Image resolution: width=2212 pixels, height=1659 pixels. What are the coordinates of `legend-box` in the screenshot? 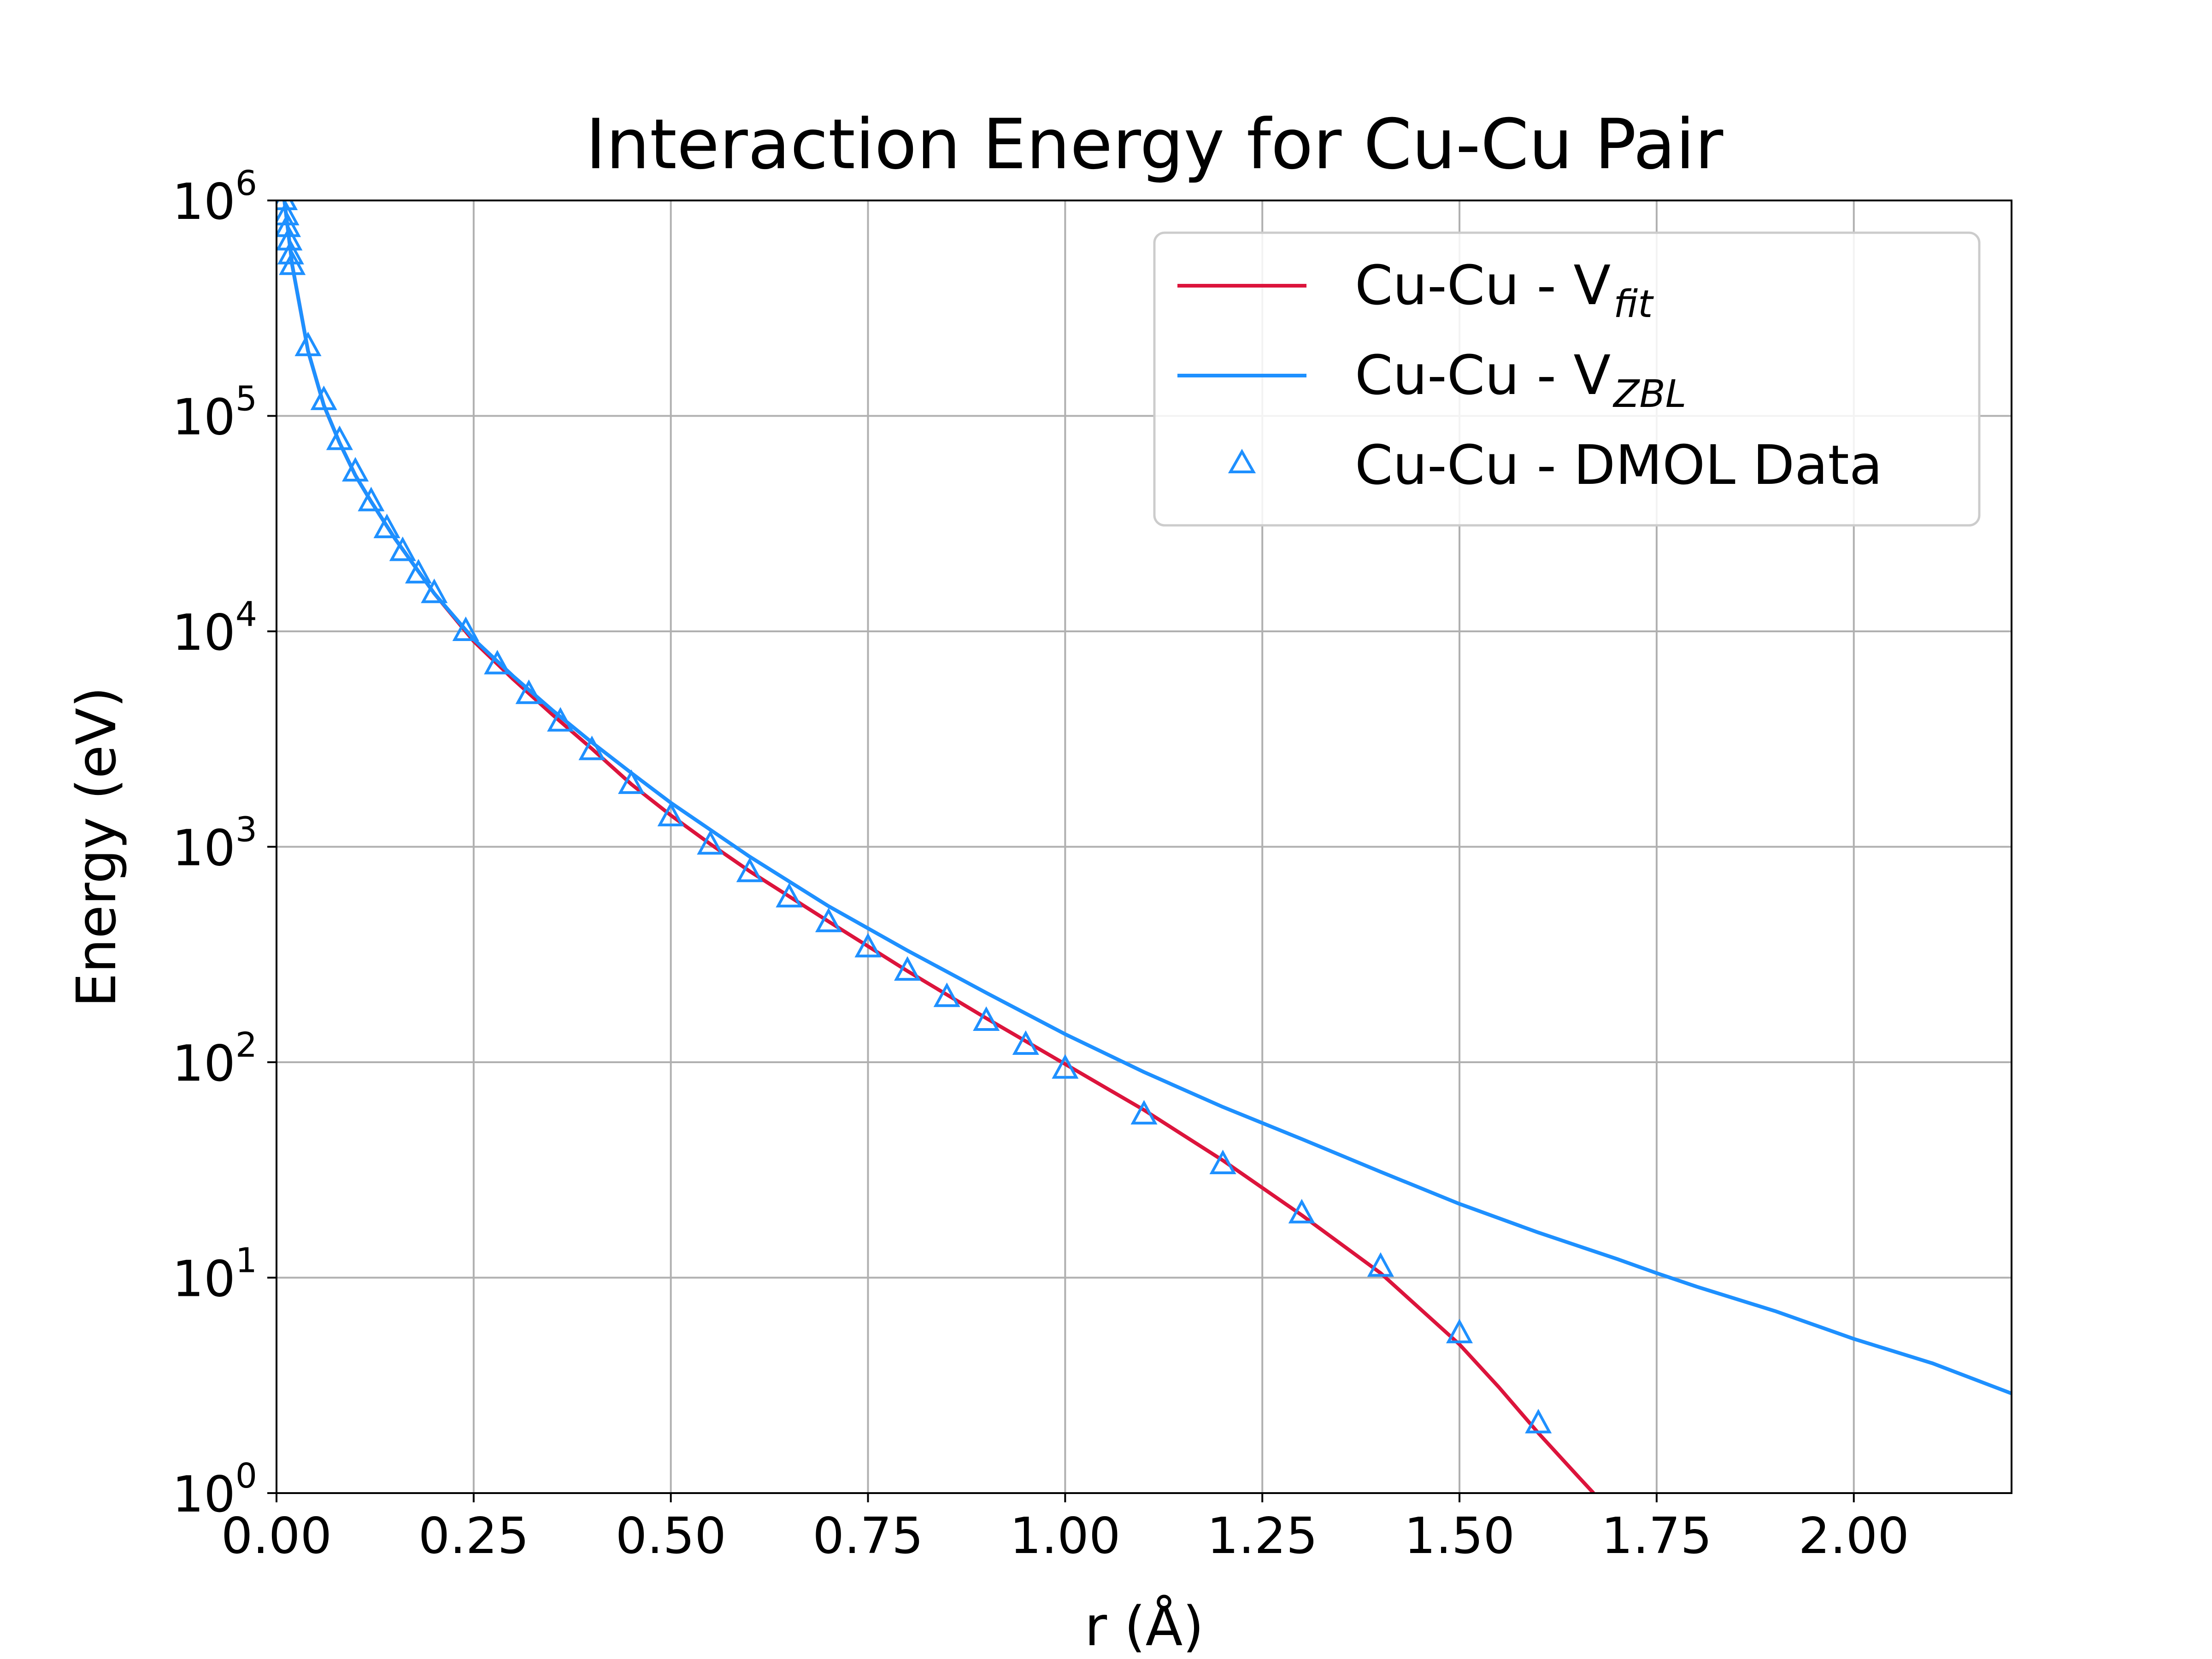 It's located at (1567, 379).